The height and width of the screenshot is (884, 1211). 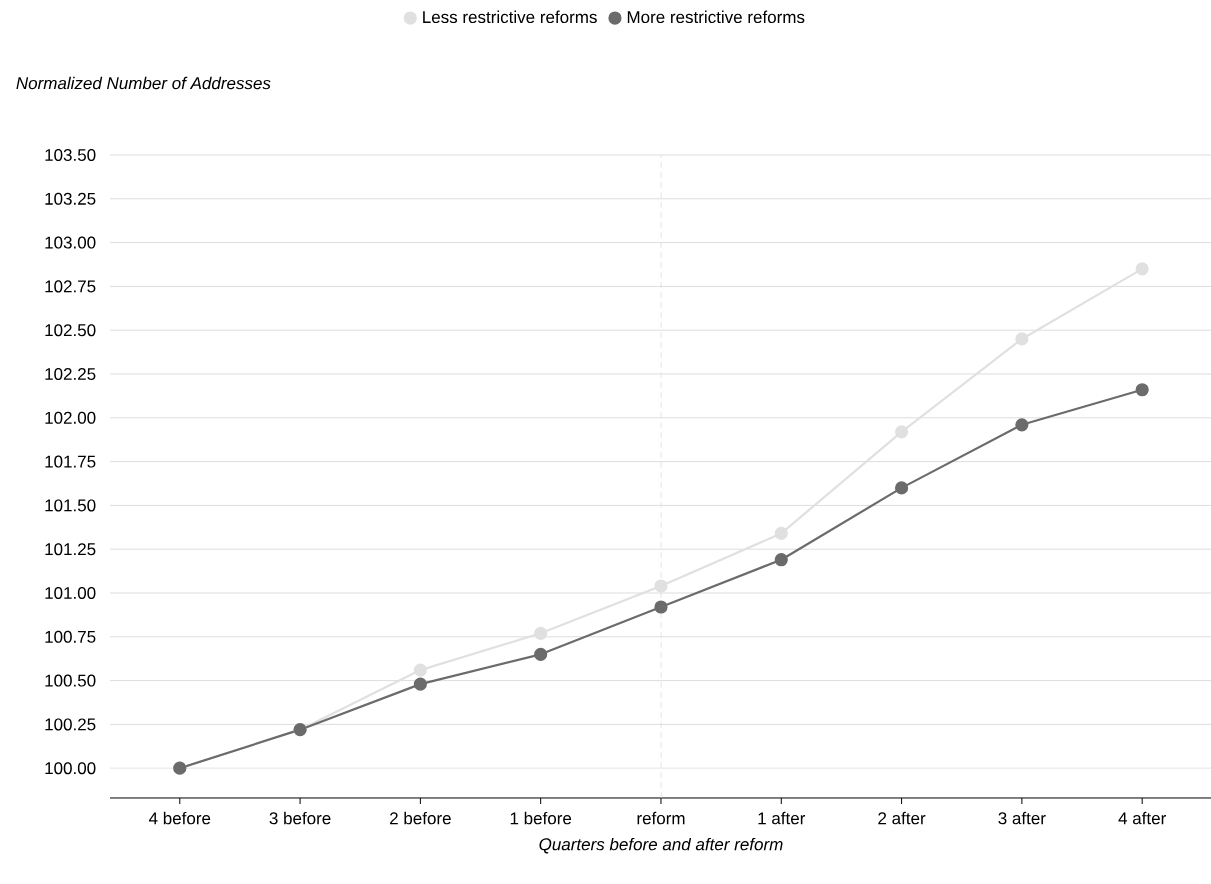 What do you see at coordinates (782, 818) in the screenshot?
I see `x-tick-label: 1 after` at bounding box center [782, 818].